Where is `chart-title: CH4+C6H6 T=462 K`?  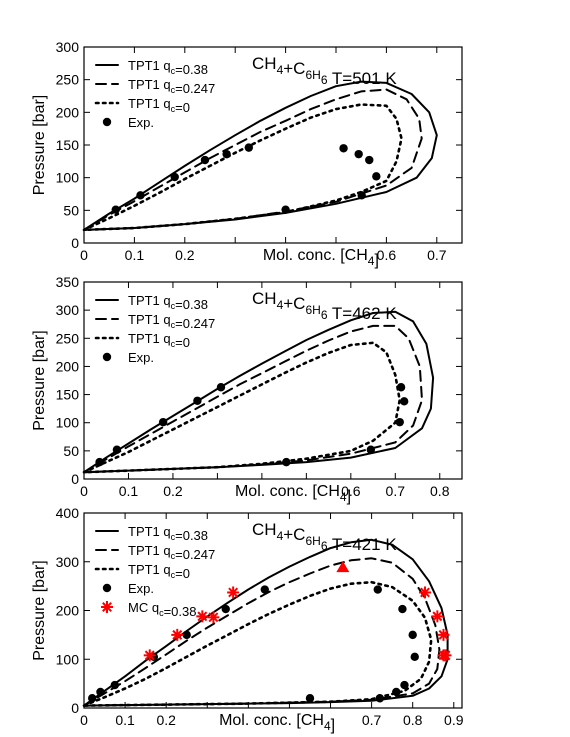 chart-title: CH4+C6H6 T=462 K is located at coordinates (324, 306).